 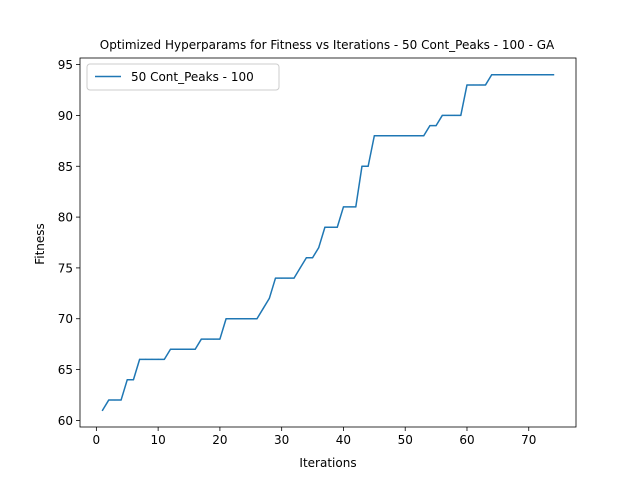 I want to click on x-tick-label: 0, so click(x=97, y=440).